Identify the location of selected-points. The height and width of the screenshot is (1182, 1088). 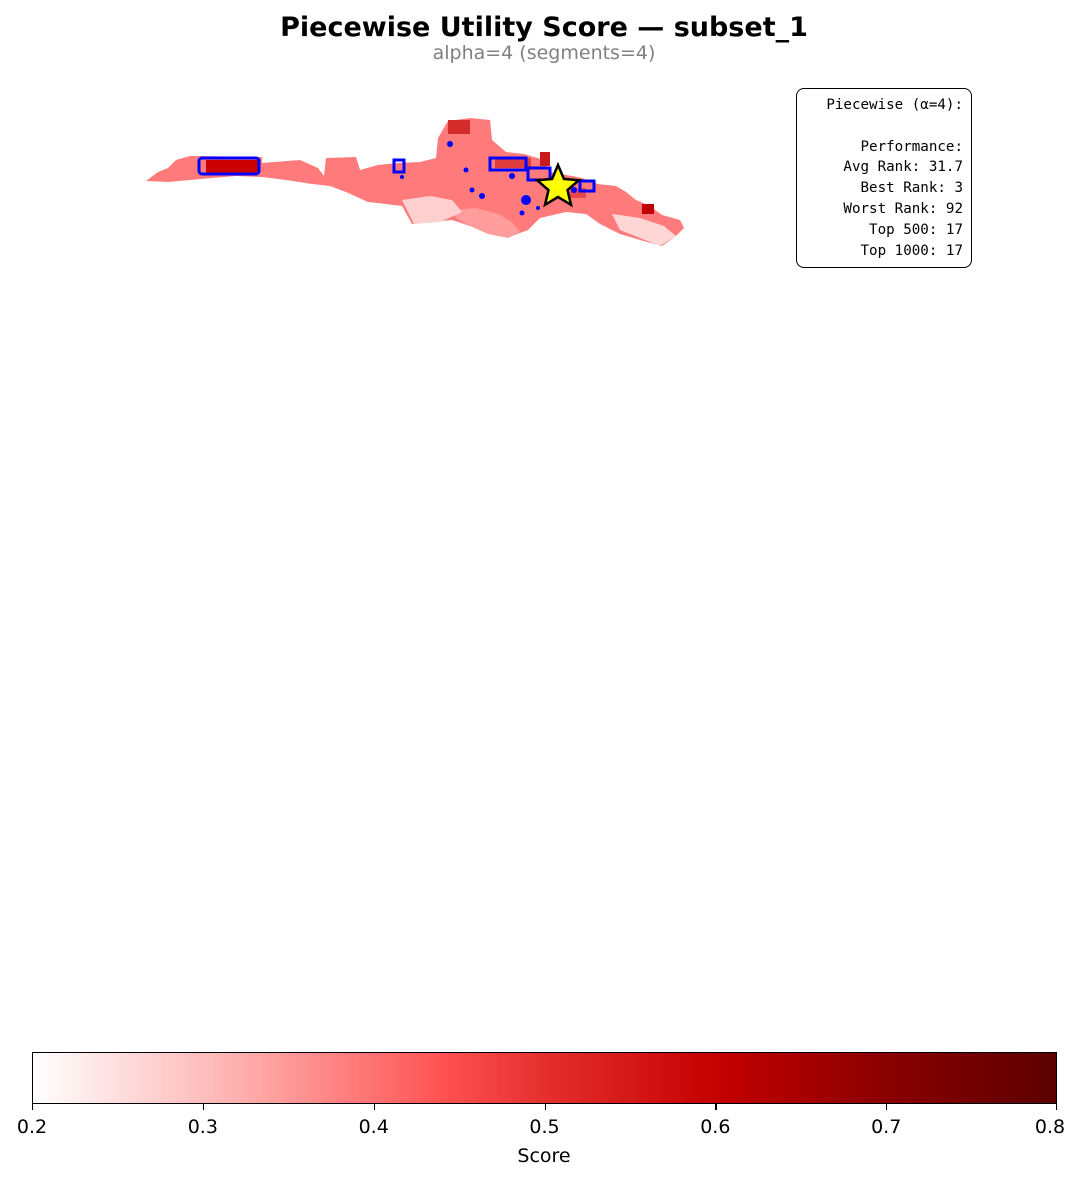
(488, 178).